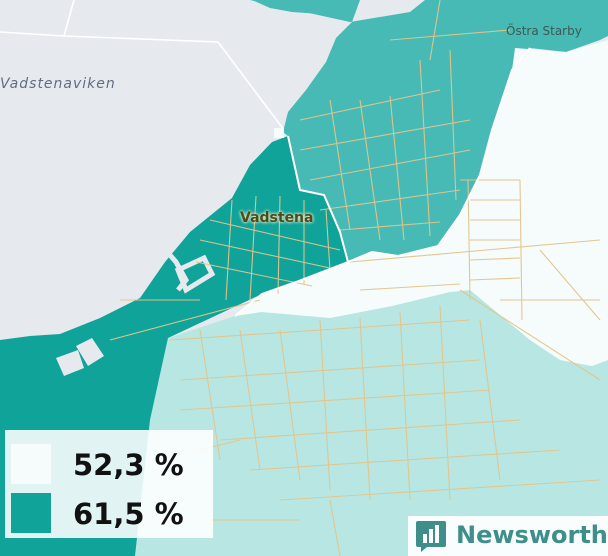 The width and height of the screenshot is (608, 556). I want to click on brand-name: Newsworthy, so click(532, 535).